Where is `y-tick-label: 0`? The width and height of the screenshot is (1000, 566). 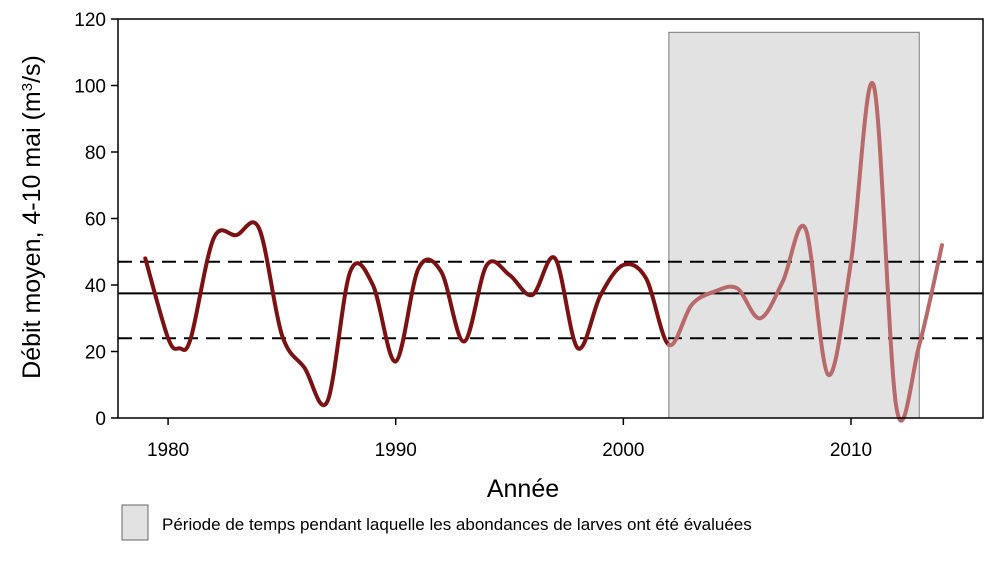
y-tick-label: 0 is located at coordinates (100, 419).